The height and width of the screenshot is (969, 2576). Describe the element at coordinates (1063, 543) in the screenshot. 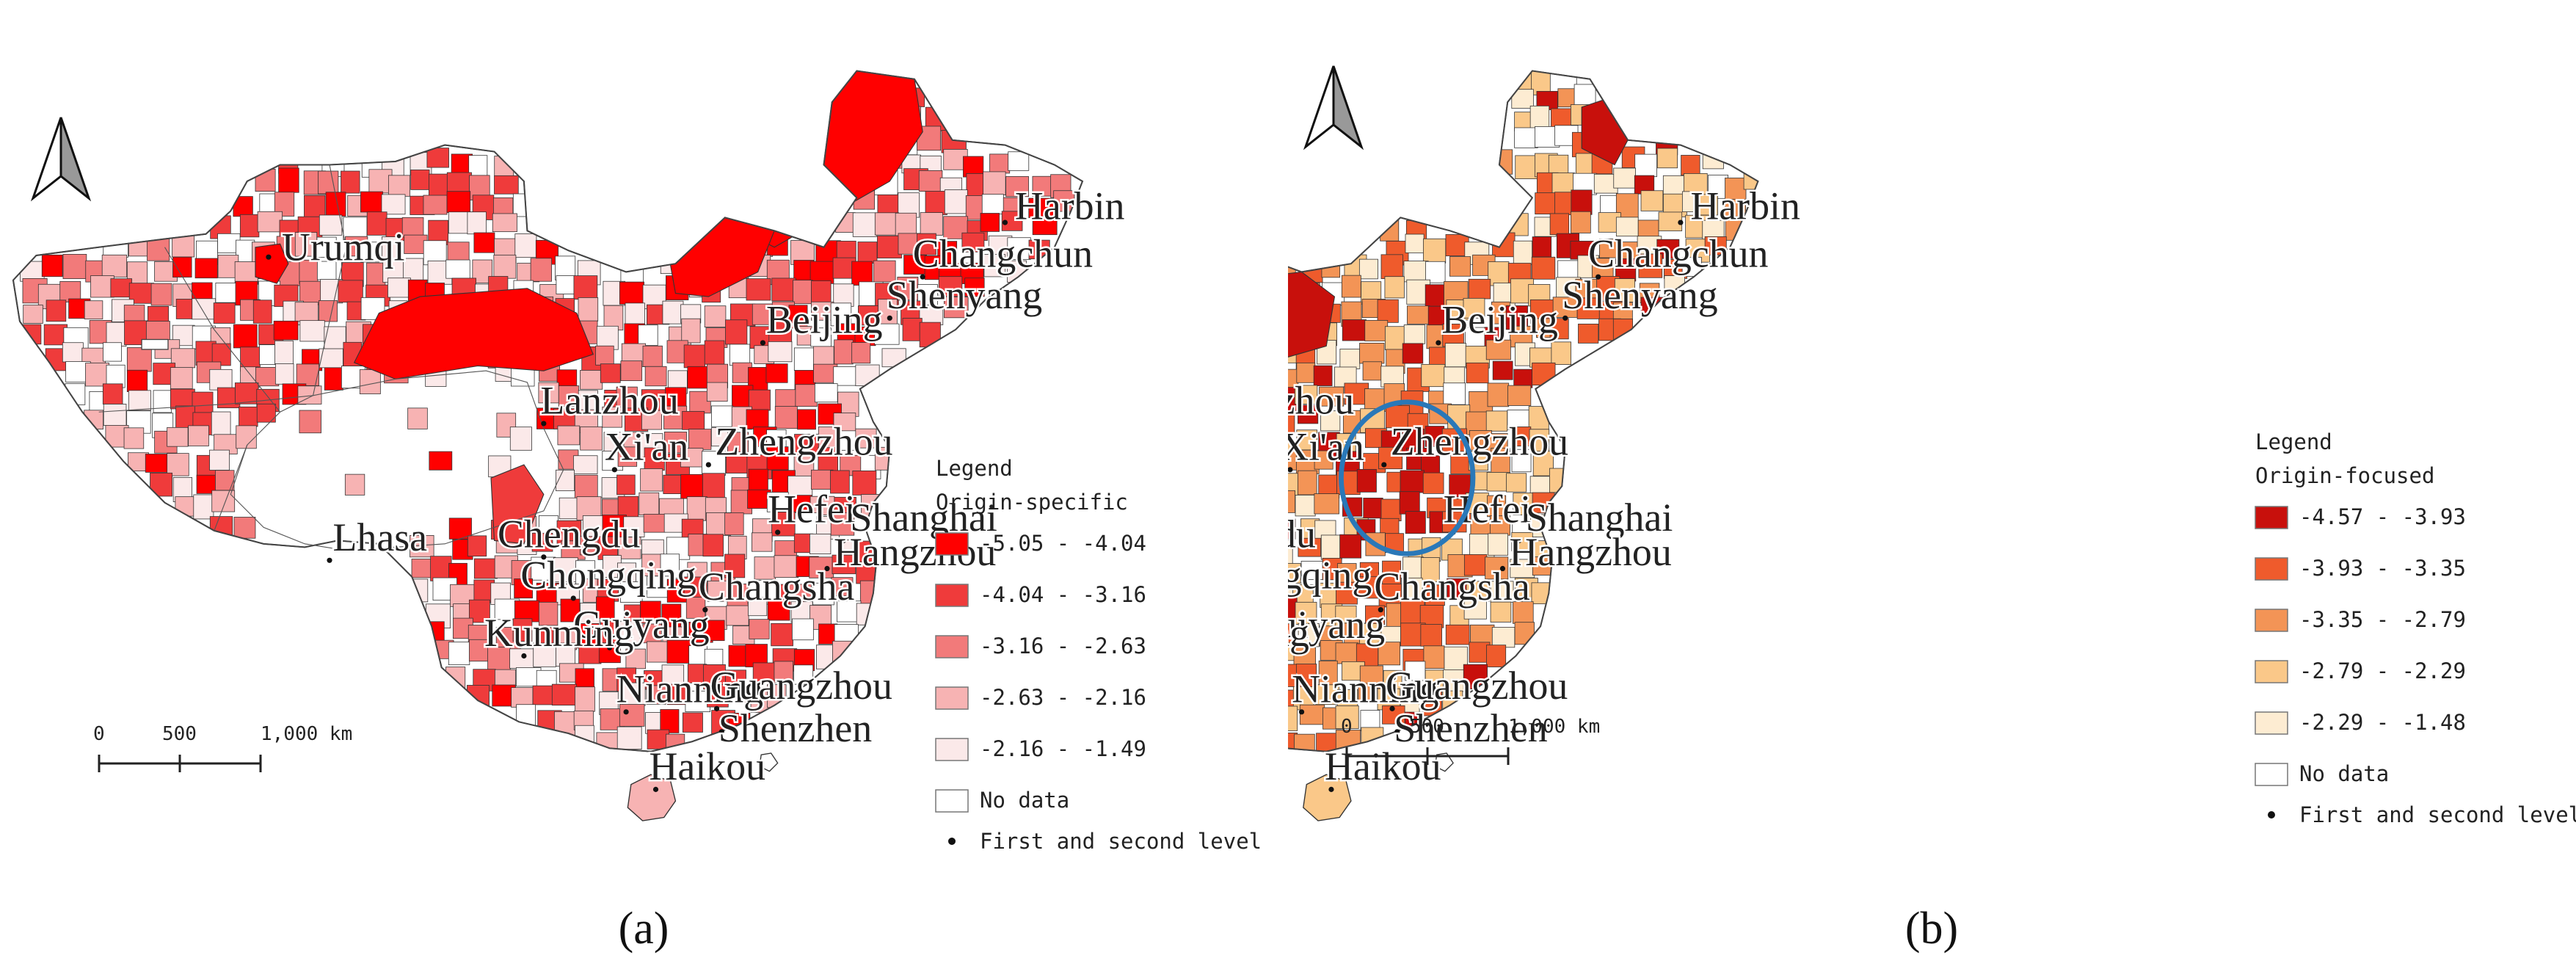

I see `legend-class-label: -5.05 - -4.04` at that location.